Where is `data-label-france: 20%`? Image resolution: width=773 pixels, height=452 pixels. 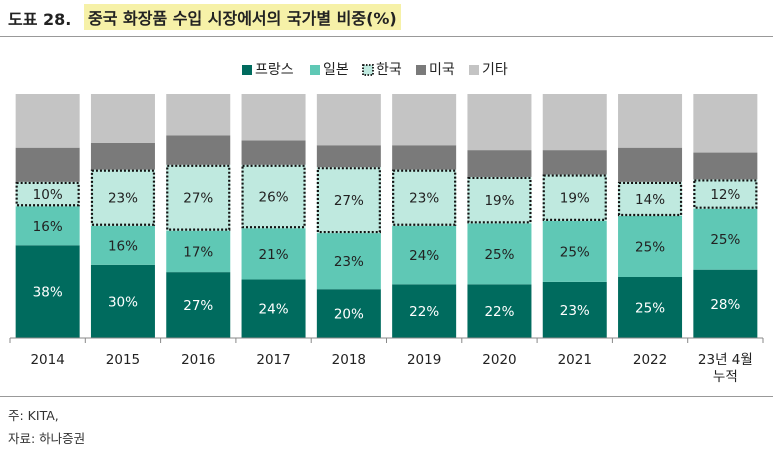
data-label-france: 20% is located at coordinates (349, 315).